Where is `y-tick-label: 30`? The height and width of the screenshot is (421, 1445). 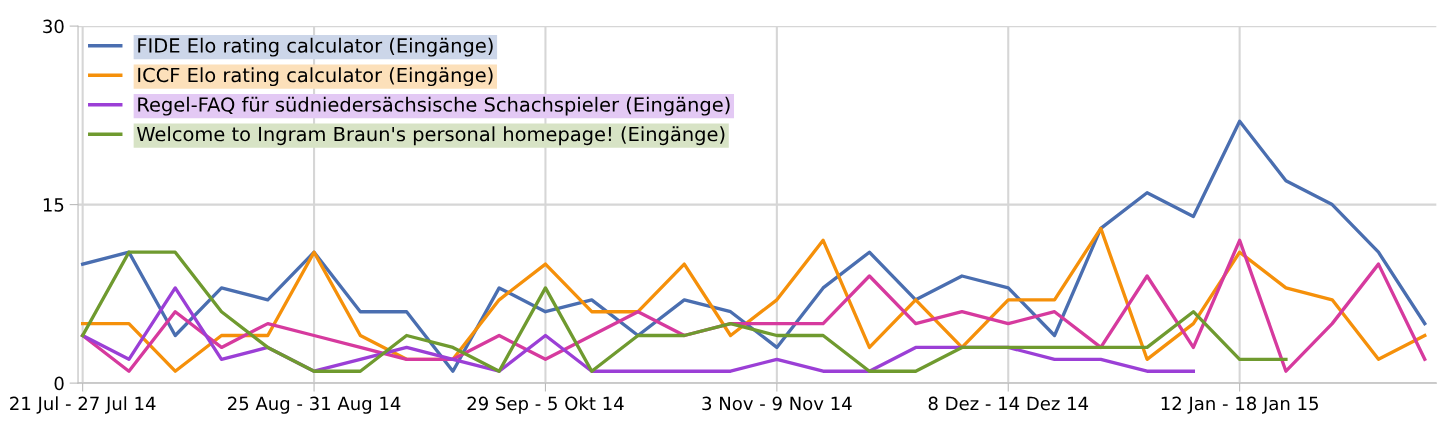 y-tick-label: 30 is located at coordinates (53, 26).